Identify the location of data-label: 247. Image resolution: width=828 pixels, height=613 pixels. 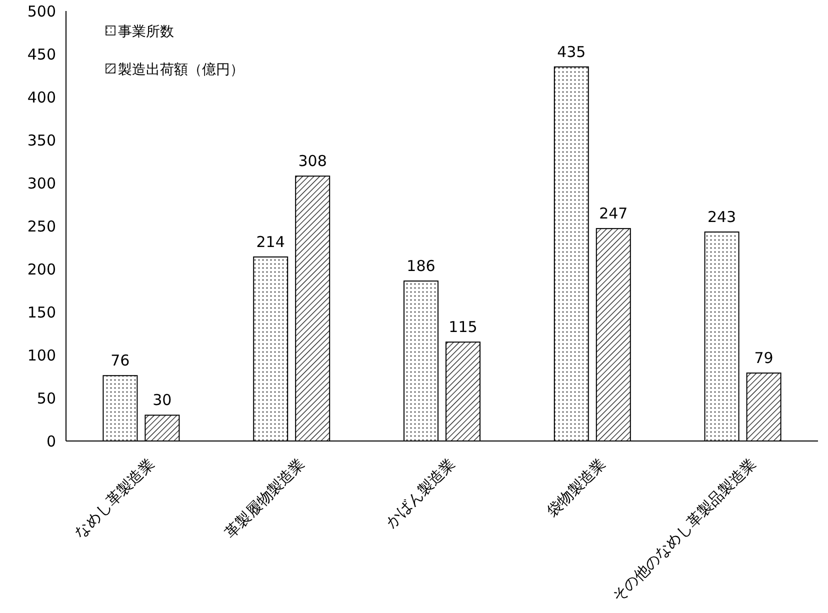
(613, 213).